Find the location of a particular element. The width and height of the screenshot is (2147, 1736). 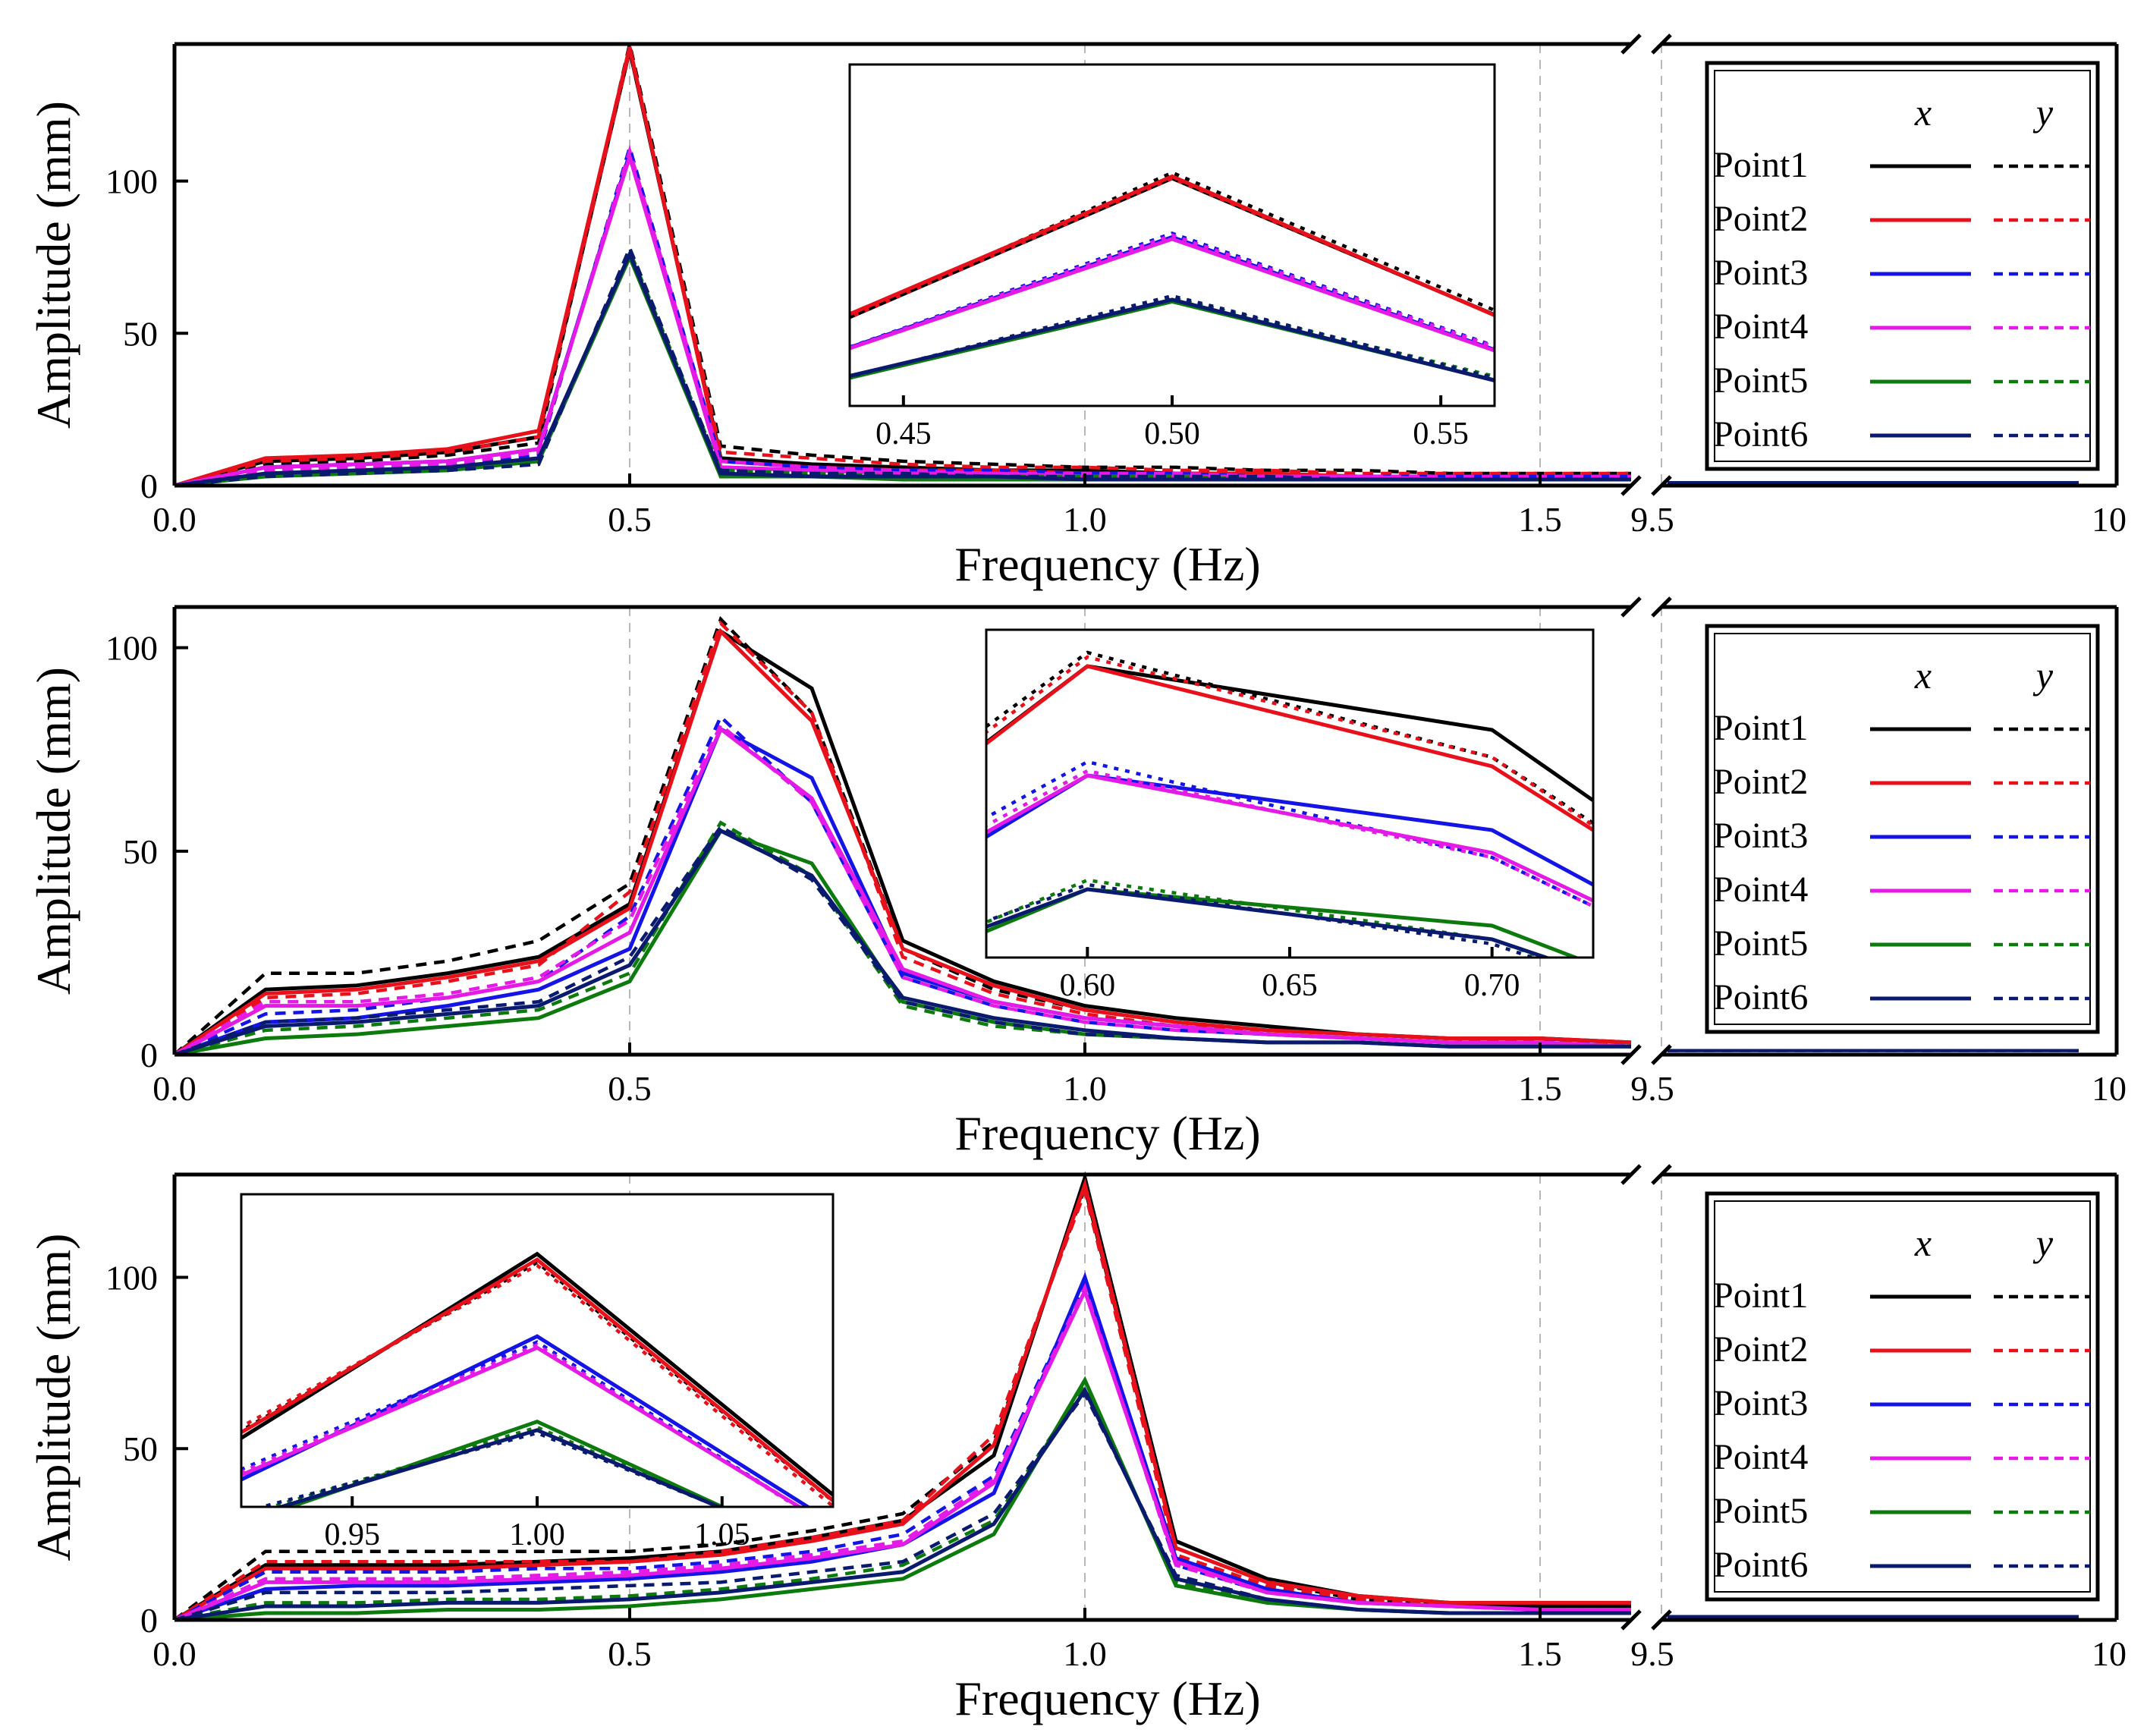

series-line-point6-y is located at coordinates (902, 366).